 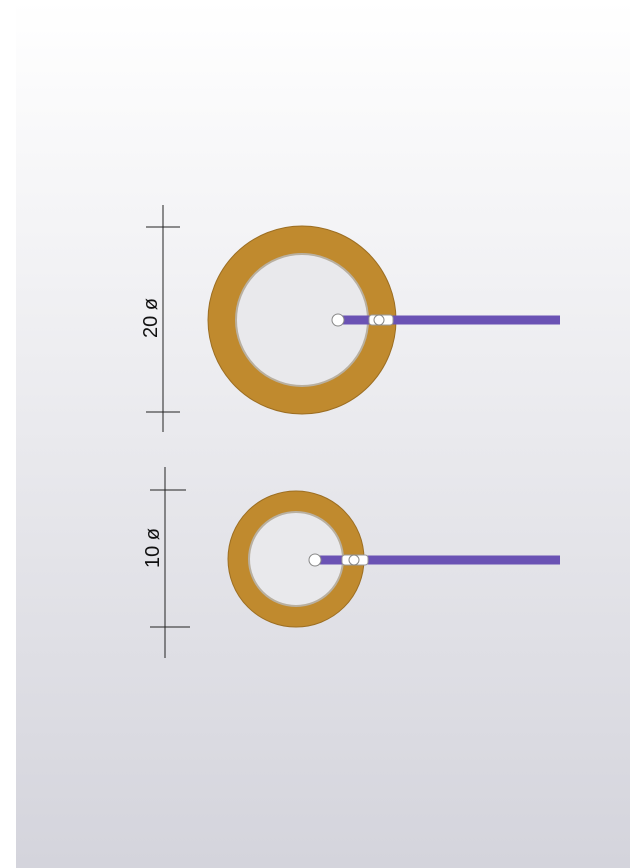 What do you see at coordinates (151, 318) in the screenshot?
I see `dimension-label-large: 20 ø` at bounding box center [151, 318].